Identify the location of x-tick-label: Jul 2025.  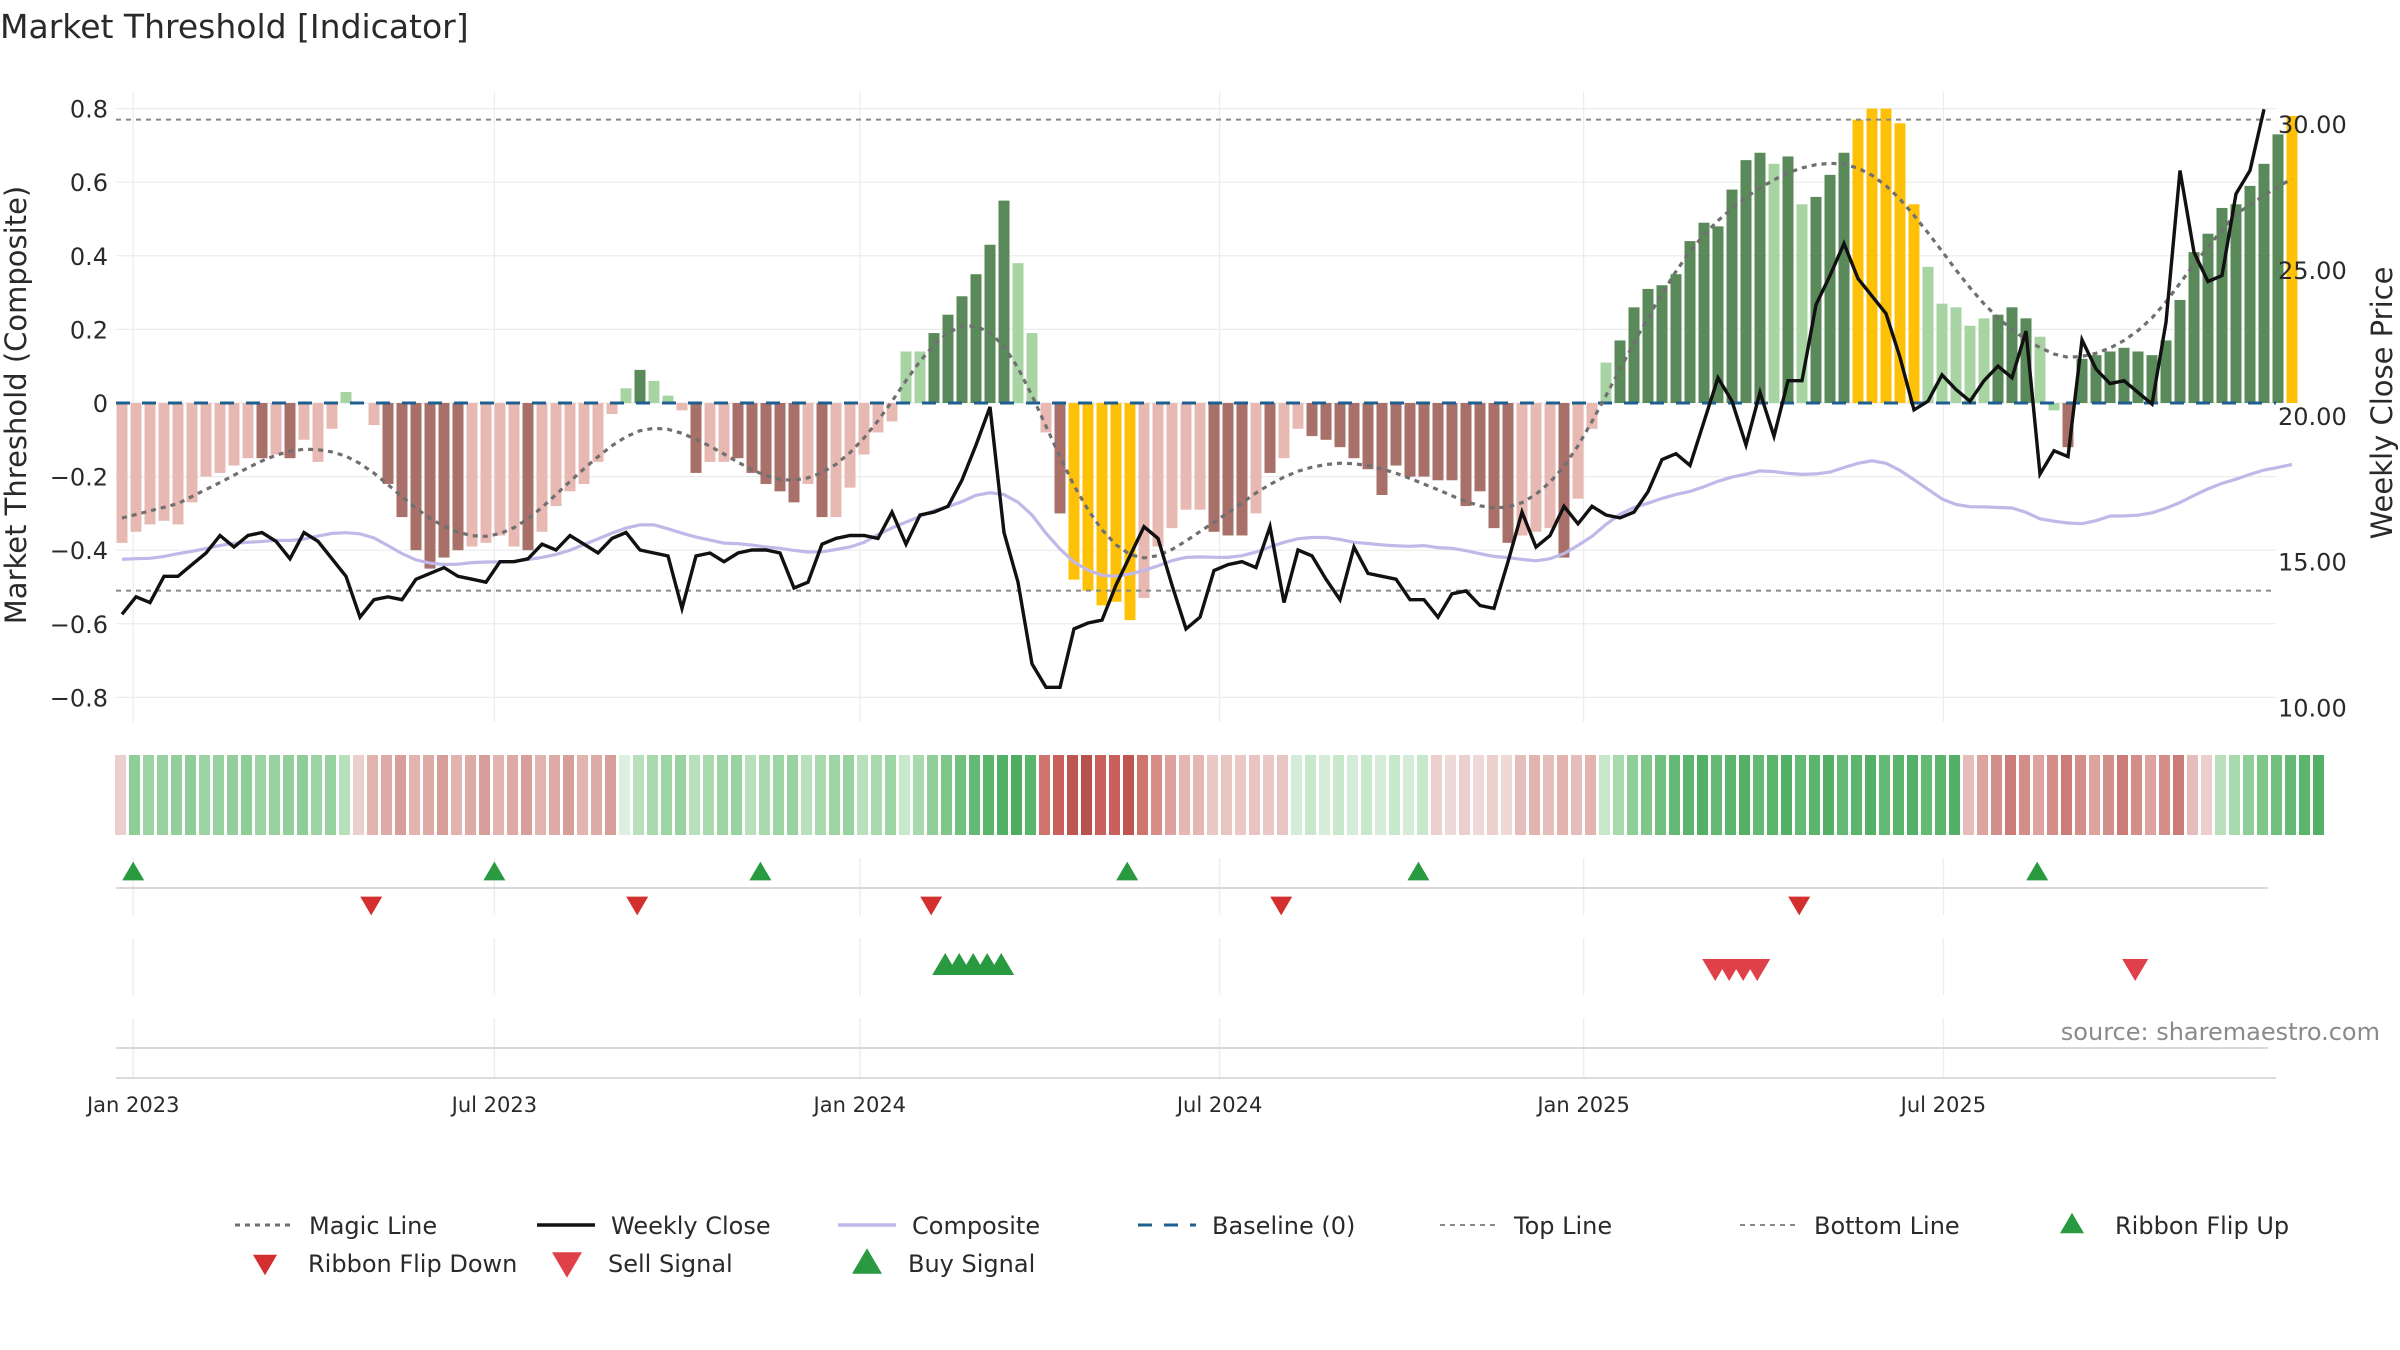
(1942, 1105).